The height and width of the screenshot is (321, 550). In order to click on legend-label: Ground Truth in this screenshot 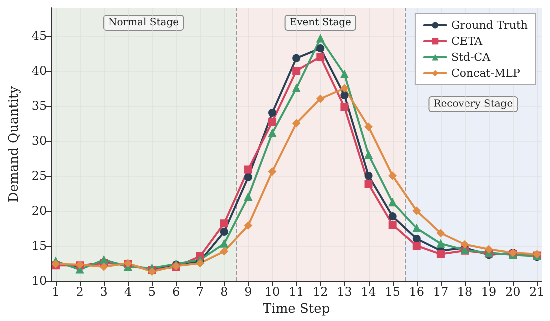, I will do `click(489, 25)`.